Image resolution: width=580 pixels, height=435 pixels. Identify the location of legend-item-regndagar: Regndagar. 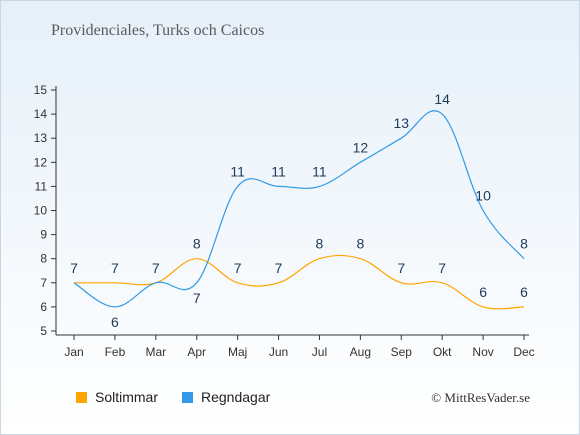
(226, 397).